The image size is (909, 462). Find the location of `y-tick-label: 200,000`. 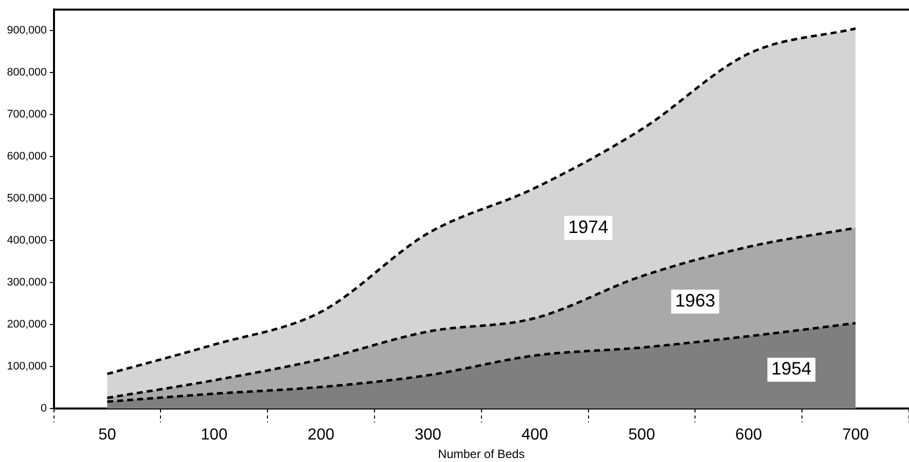

y-tick-label: 200,000 is located at coordinates (26, 324).